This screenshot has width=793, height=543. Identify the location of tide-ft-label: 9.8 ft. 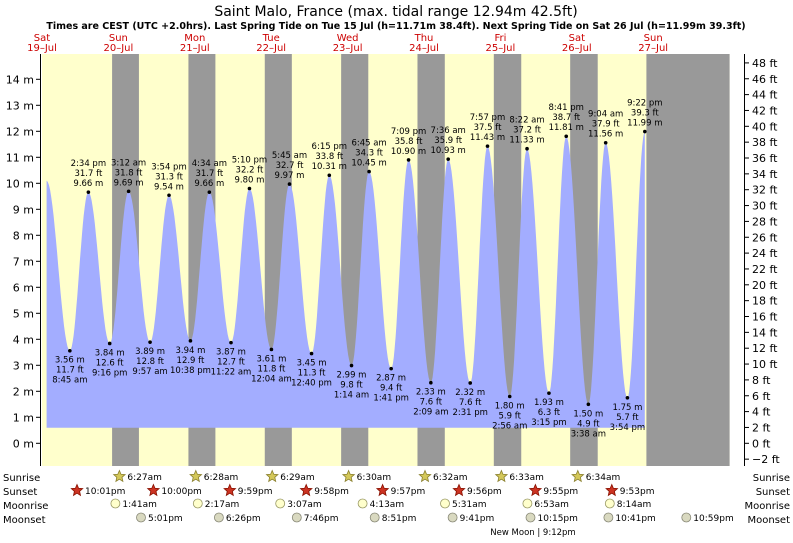
(351, 386).